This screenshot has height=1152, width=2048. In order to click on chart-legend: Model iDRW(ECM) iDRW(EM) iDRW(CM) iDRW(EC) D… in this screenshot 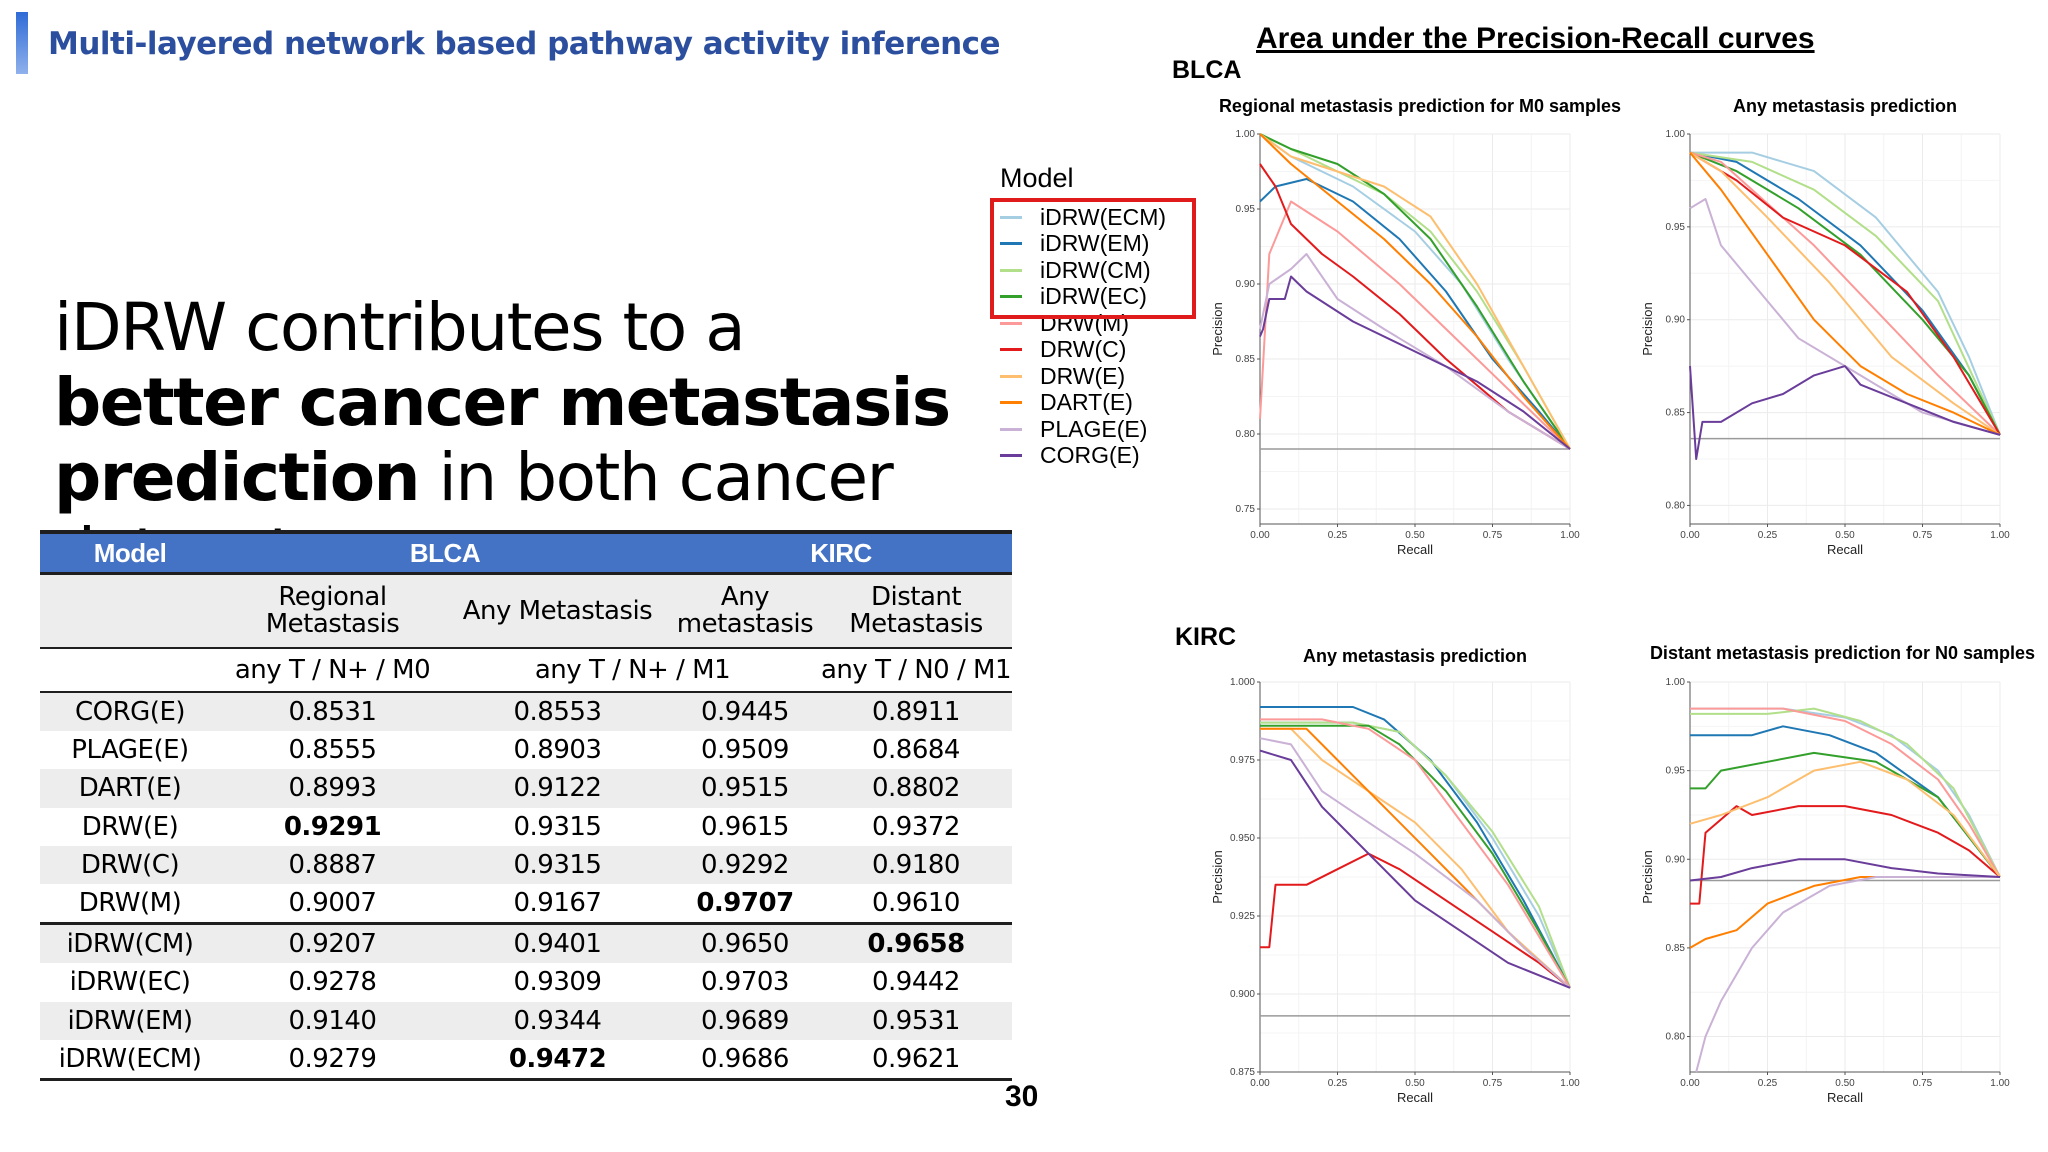, I will do `click(1125, 316)`.